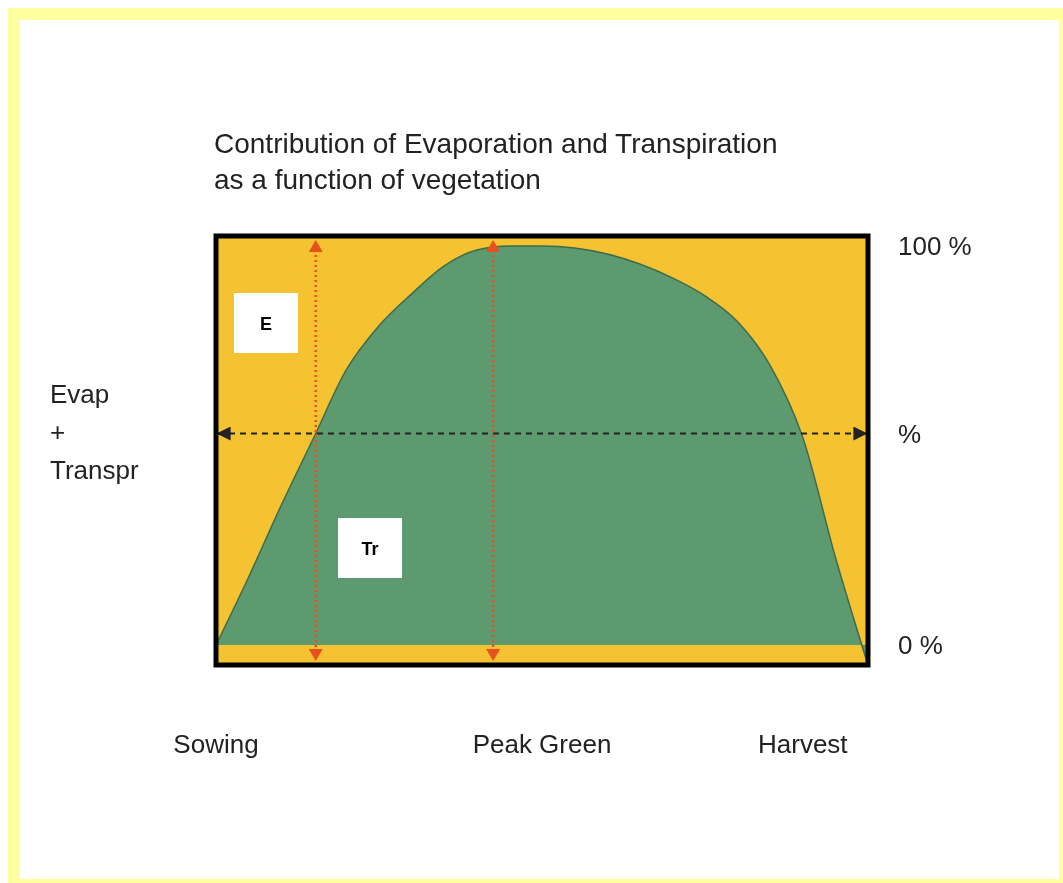  What do you see at coordinates (935, 245) in the screenshot?
I see `y-tick-label: 100 %` at bounding box center [935, 245].